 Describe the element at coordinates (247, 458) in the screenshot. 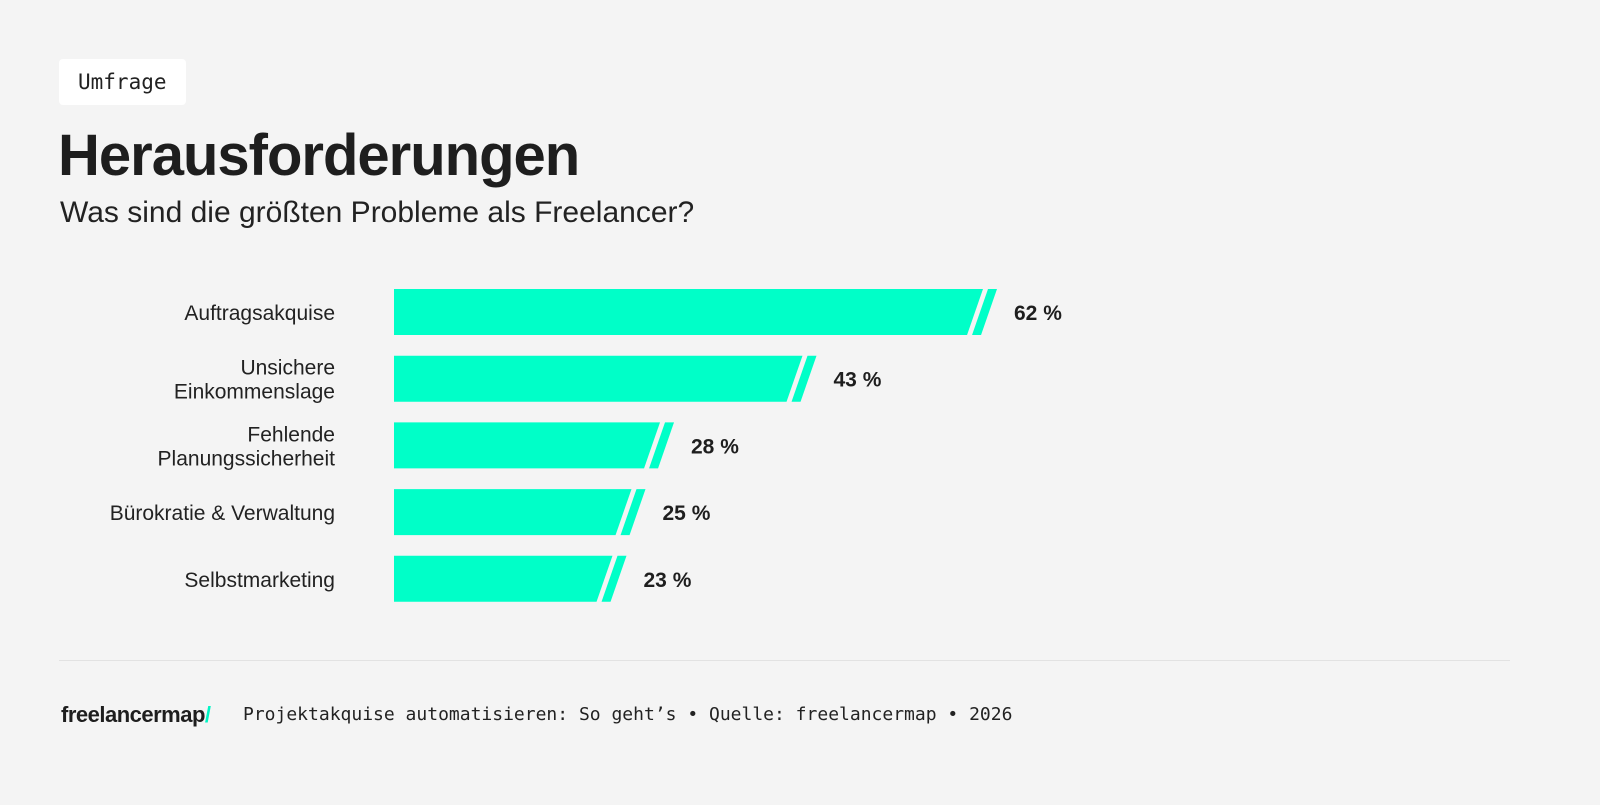

I see `category-label: Planungssicherheit` at that location.